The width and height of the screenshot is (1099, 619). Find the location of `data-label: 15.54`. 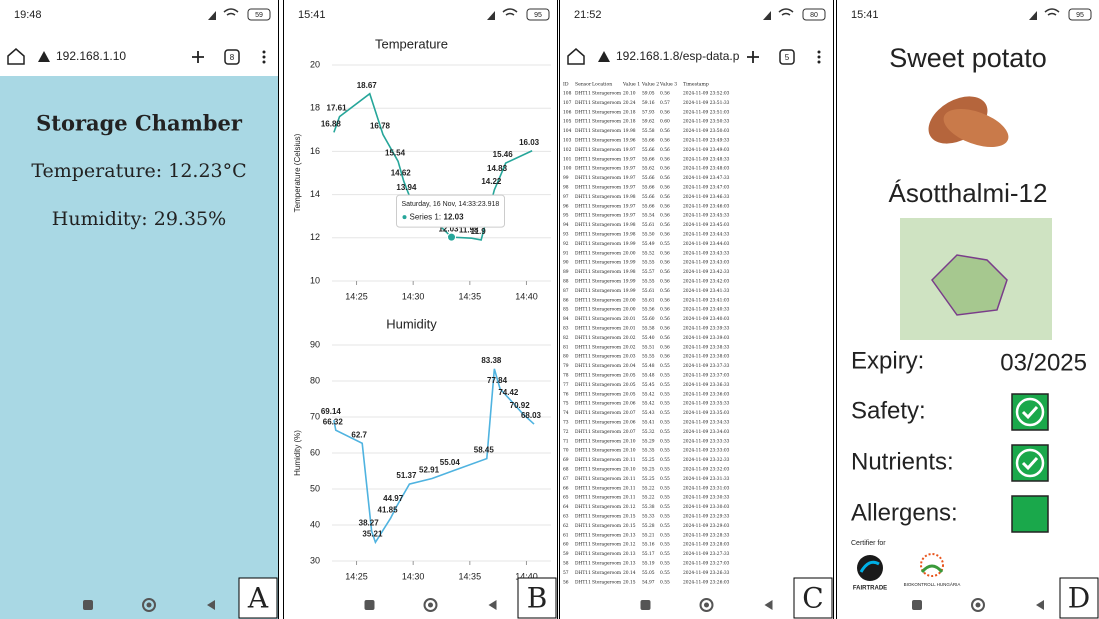

data-label: 15.54 is located at coordinates (395, 152).